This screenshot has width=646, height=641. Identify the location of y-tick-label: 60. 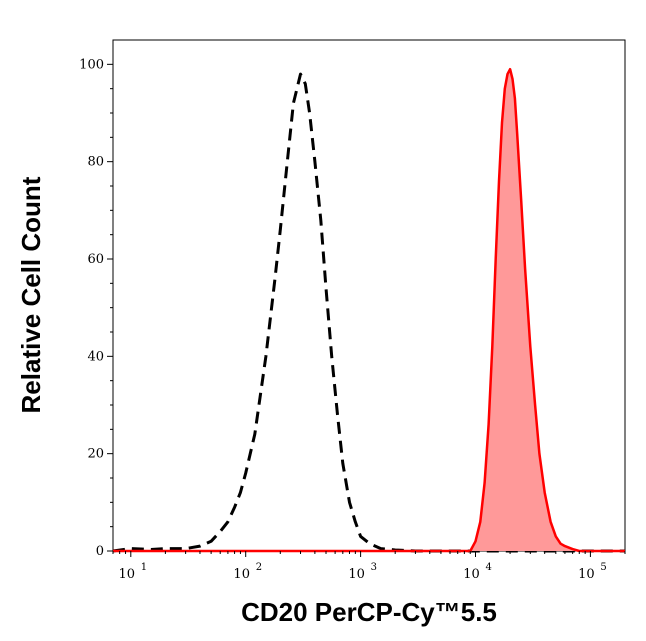
(95, 259).